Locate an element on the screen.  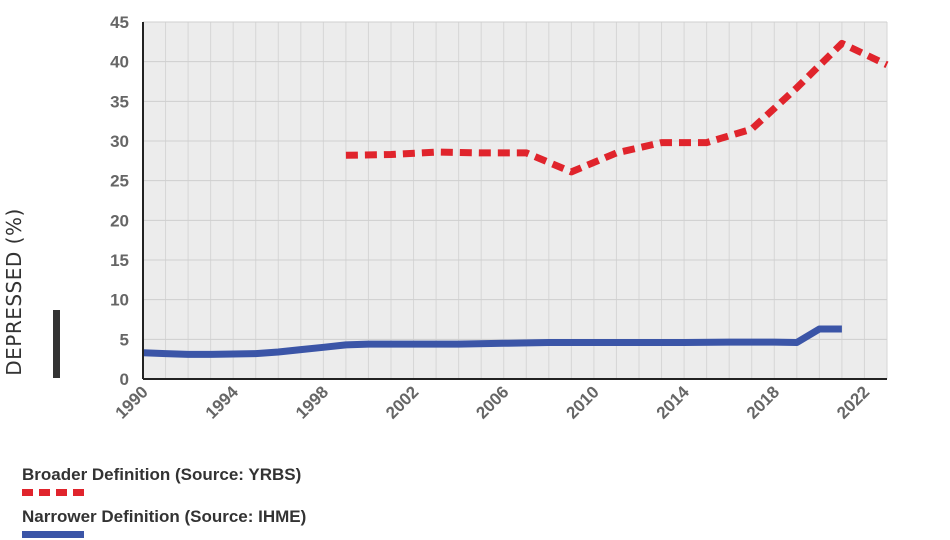
y-tick-label: 45 is located at coordinates (119, 22).